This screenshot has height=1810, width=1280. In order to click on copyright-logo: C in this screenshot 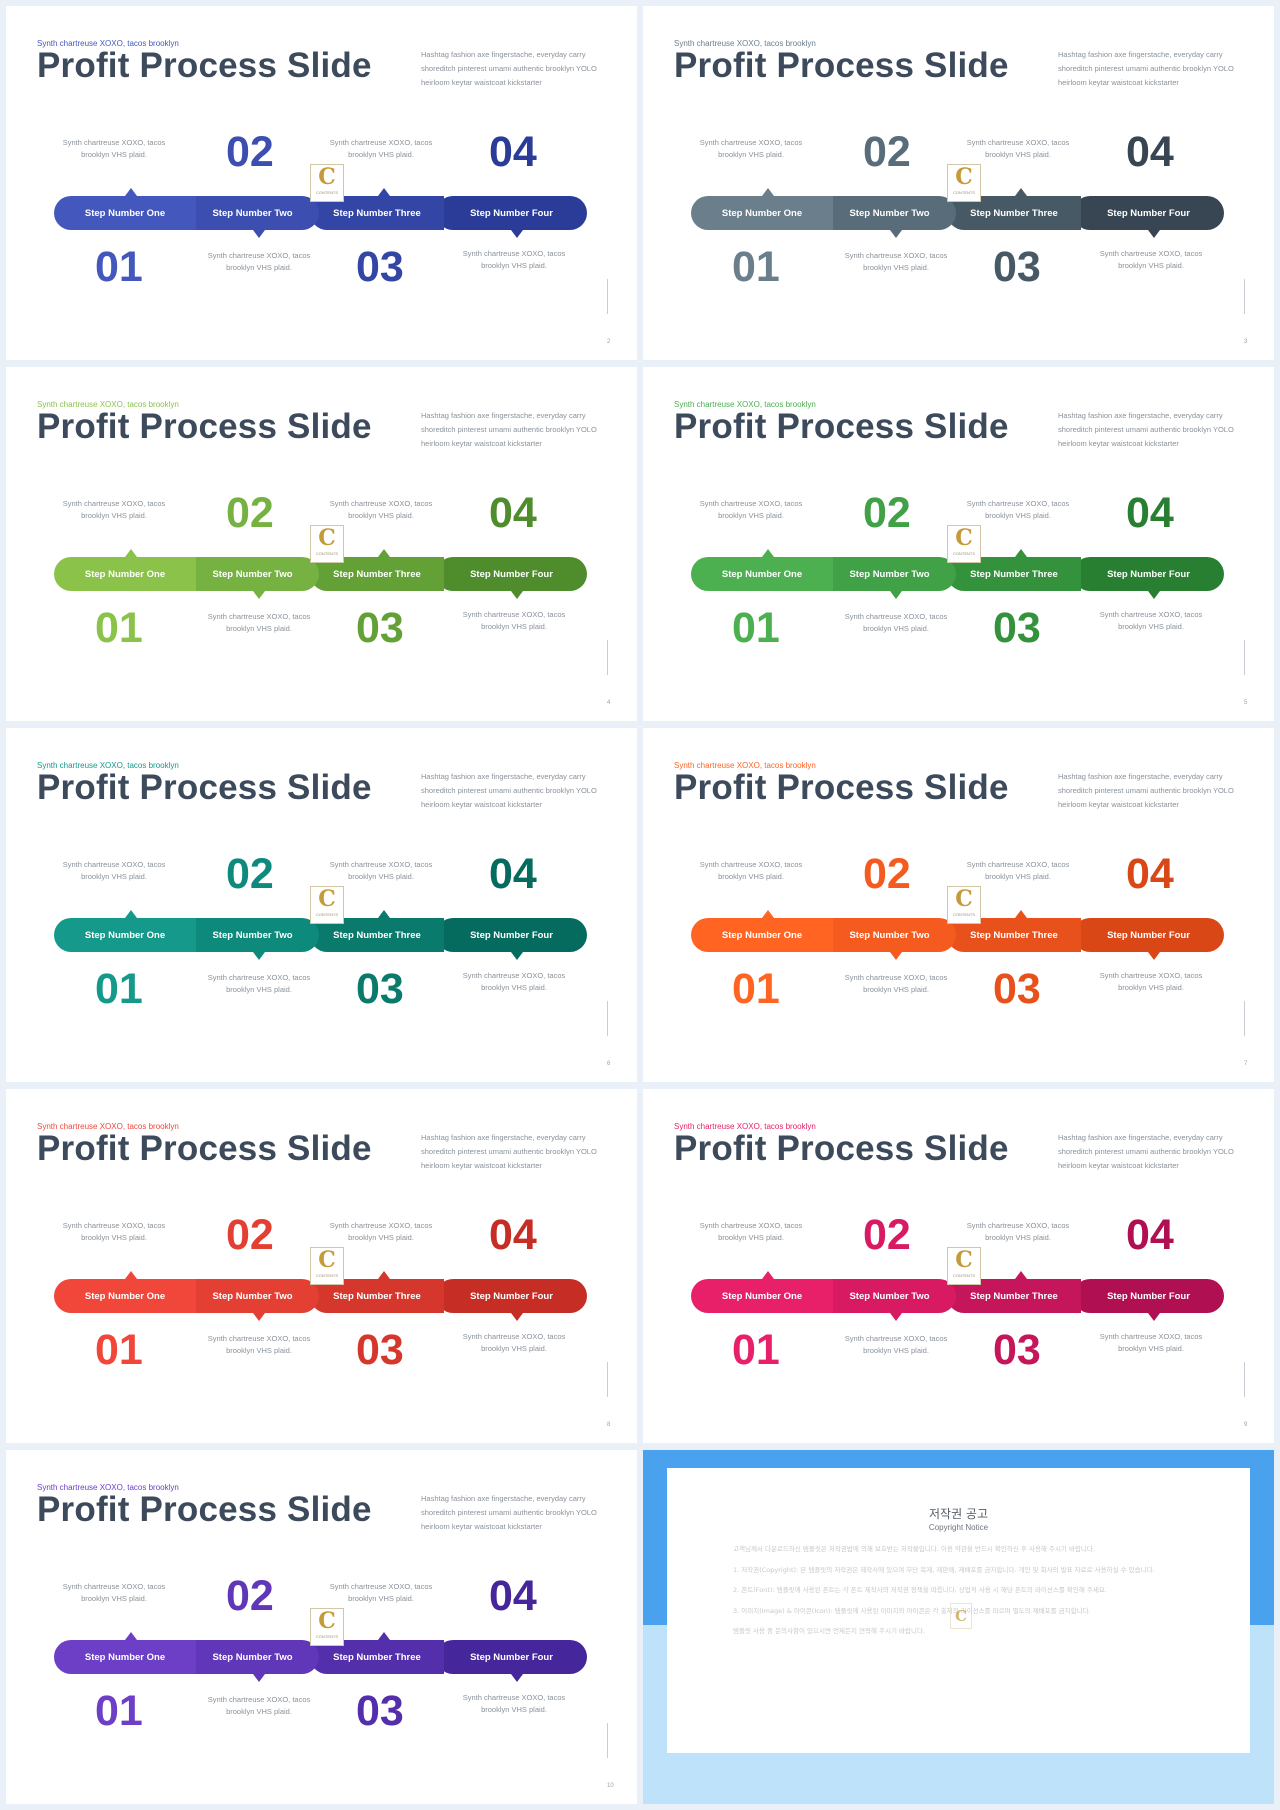, I will do `click(961, 1616)`.